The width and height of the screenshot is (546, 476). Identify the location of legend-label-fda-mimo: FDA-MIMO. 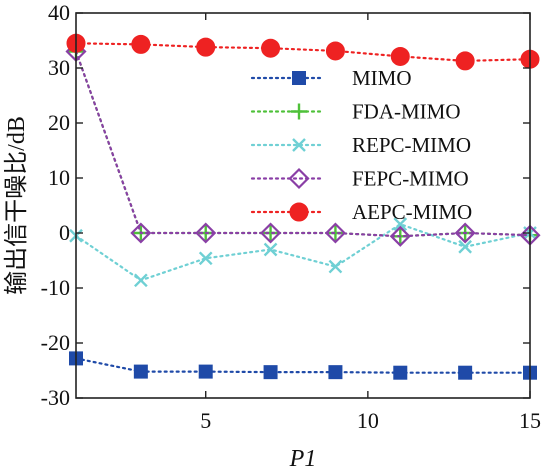
(406, 112).